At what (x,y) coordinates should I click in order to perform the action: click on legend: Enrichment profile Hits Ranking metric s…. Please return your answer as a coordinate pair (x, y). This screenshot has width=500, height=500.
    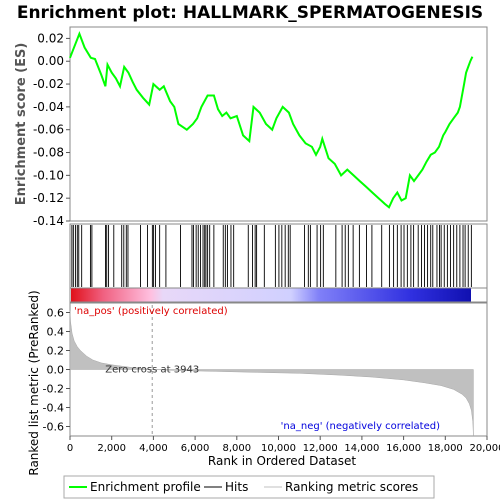
    Looking at the image, I should click on (249, 487).